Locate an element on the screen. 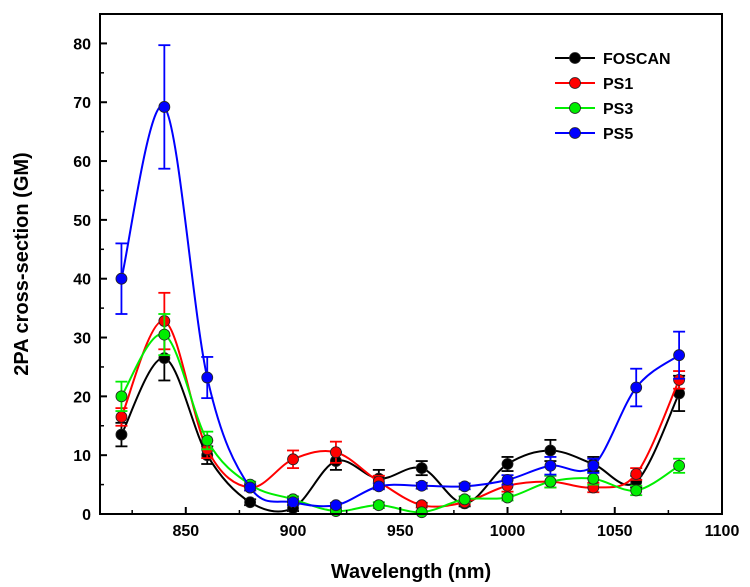 This screenshot has height=587, width=750. y-tick-label: 40 is located at coordinates (82, 280).